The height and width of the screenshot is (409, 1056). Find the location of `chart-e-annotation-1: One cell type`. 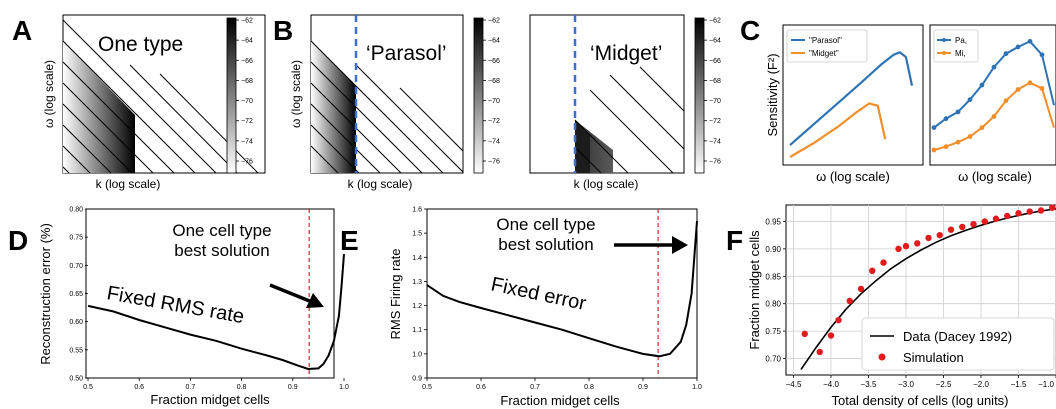

chart-e-annotation-1: One cell type is located at coordinates (545, 224).